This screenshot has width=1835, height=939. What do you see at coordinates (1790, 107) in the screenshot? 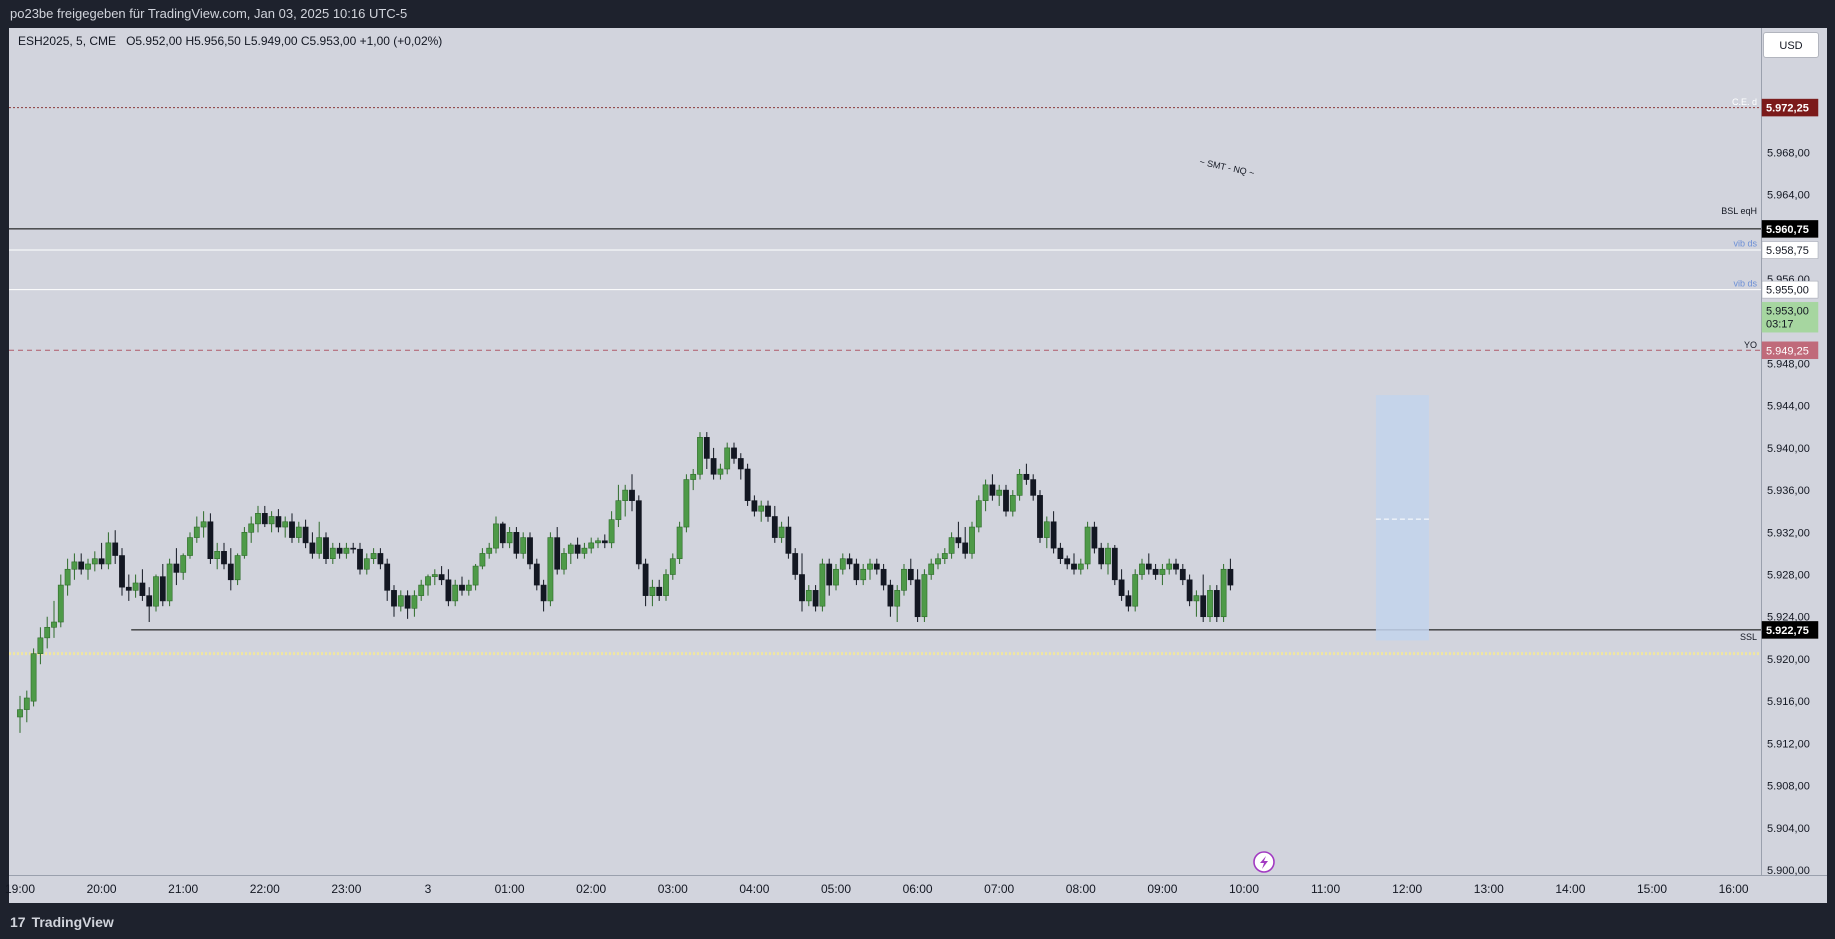
I see `price-label-box` at bounding box center [1790, 107].